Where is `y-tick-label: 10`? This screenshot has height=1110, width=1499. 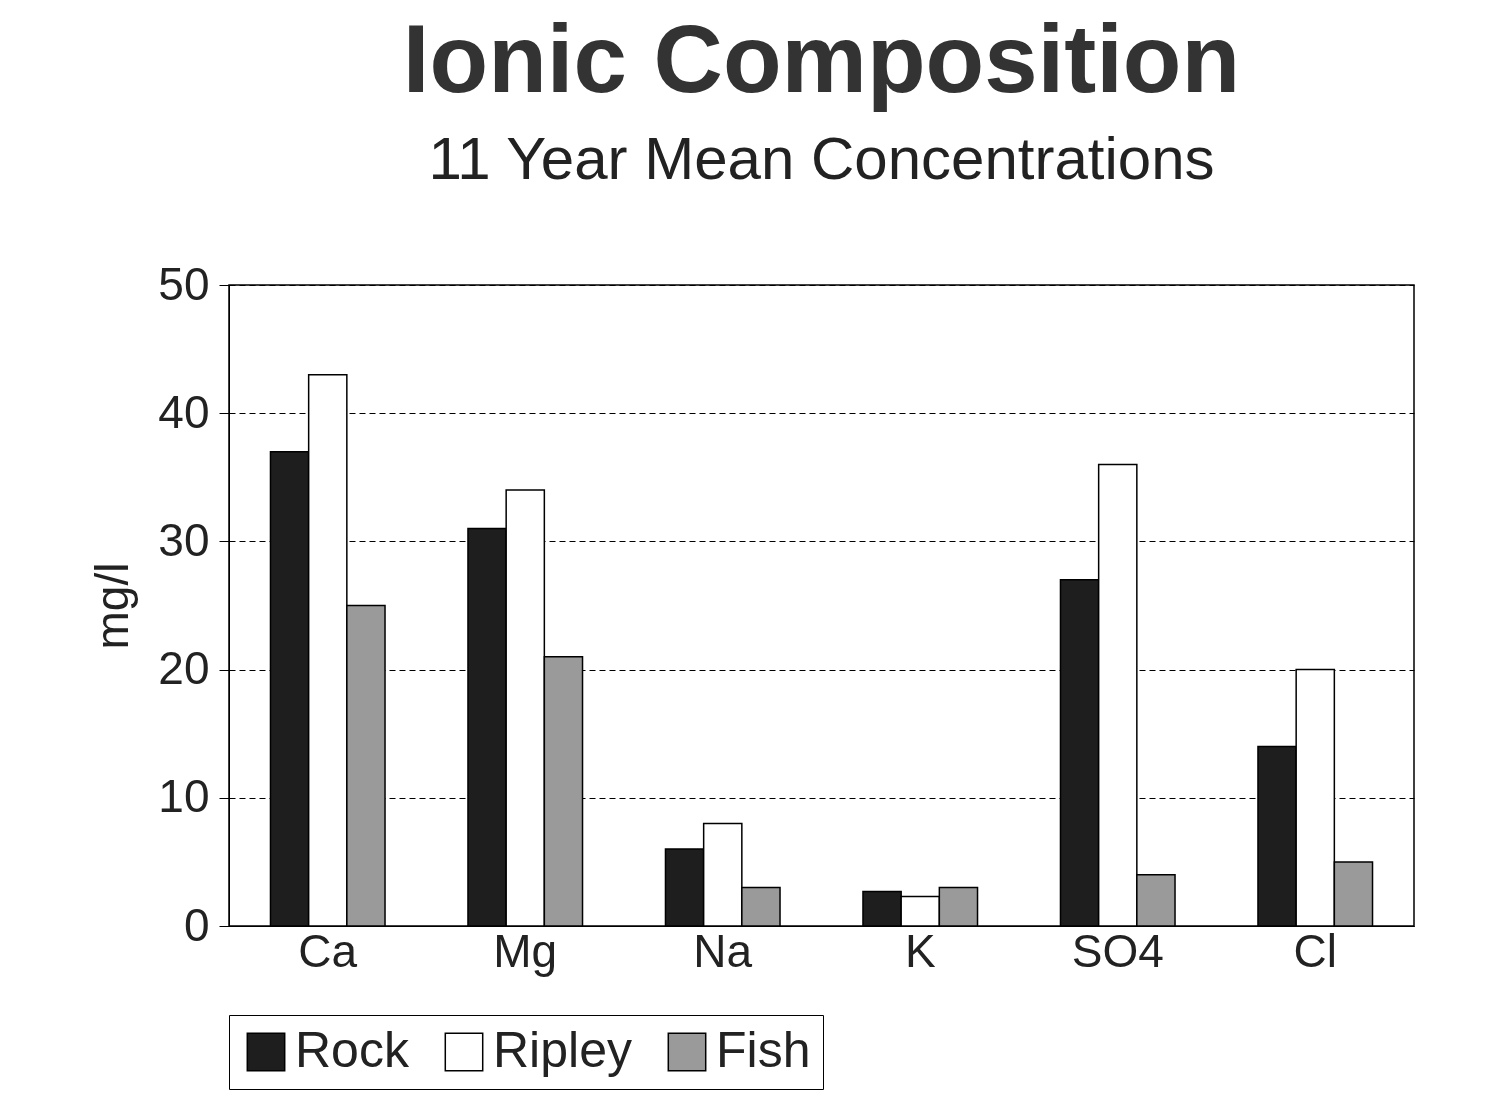
y-tick-label: 10 is located at coordinates (184, 796).